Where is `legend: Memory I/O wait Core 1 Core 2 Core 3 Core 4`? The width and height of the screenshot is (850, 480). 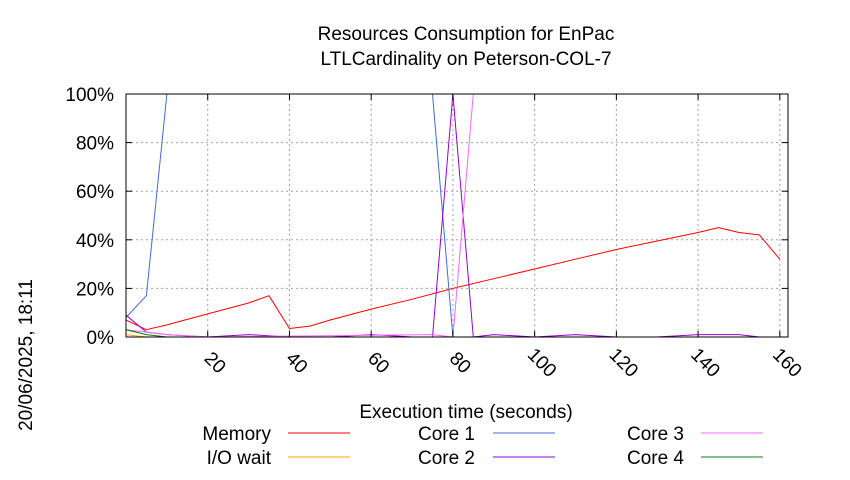
legend: Memory I/O wait Core 1 Core 2 Core 3 Core 4 is located at coordinates (482, 446).